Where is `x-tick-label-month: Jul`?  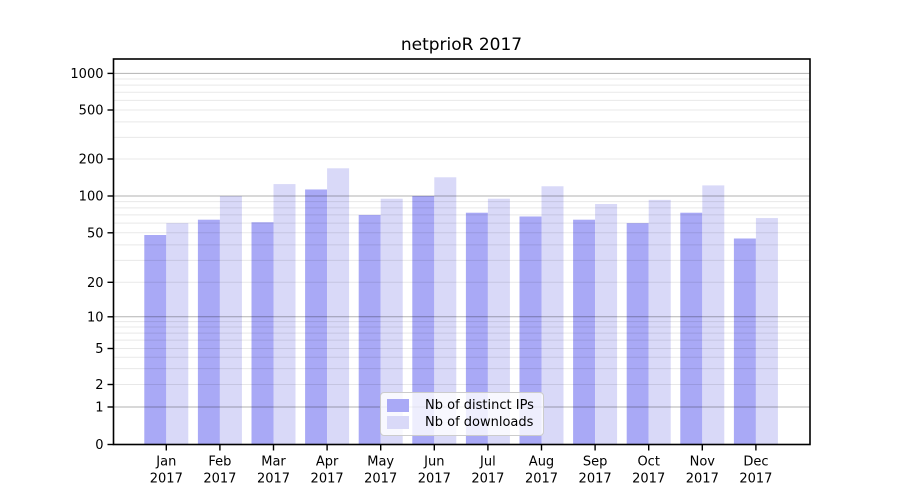
x-tick-label-month: Jul is located at coordinates (487, 462).